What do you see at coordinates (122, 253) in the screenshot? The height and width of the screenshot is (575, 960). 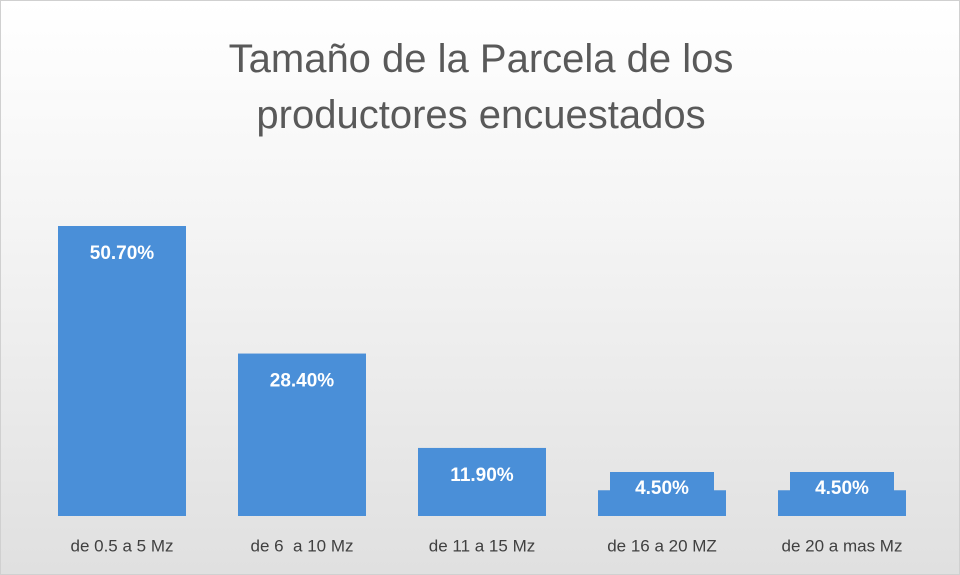 I see `data-label: 50.70%` at bounding box center [122, 253].